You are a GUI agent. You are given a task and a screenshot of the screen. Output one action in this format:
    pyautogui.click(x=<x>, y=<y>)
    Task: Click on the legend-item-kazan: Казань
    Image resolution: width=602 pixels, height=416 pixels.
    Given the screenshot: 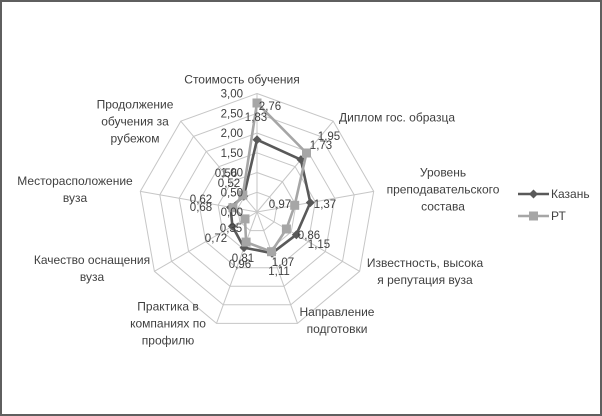 What is the action you would take?
    pyautogui.click(x=554, y=193)
    